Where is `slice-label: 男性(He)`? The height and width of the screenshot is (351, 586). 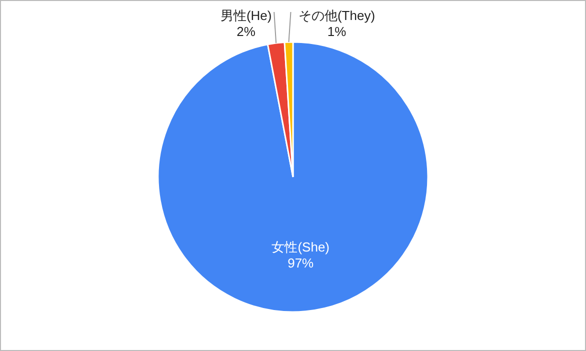
slice-label: 男性(He) is located at coordinates (246, 15).